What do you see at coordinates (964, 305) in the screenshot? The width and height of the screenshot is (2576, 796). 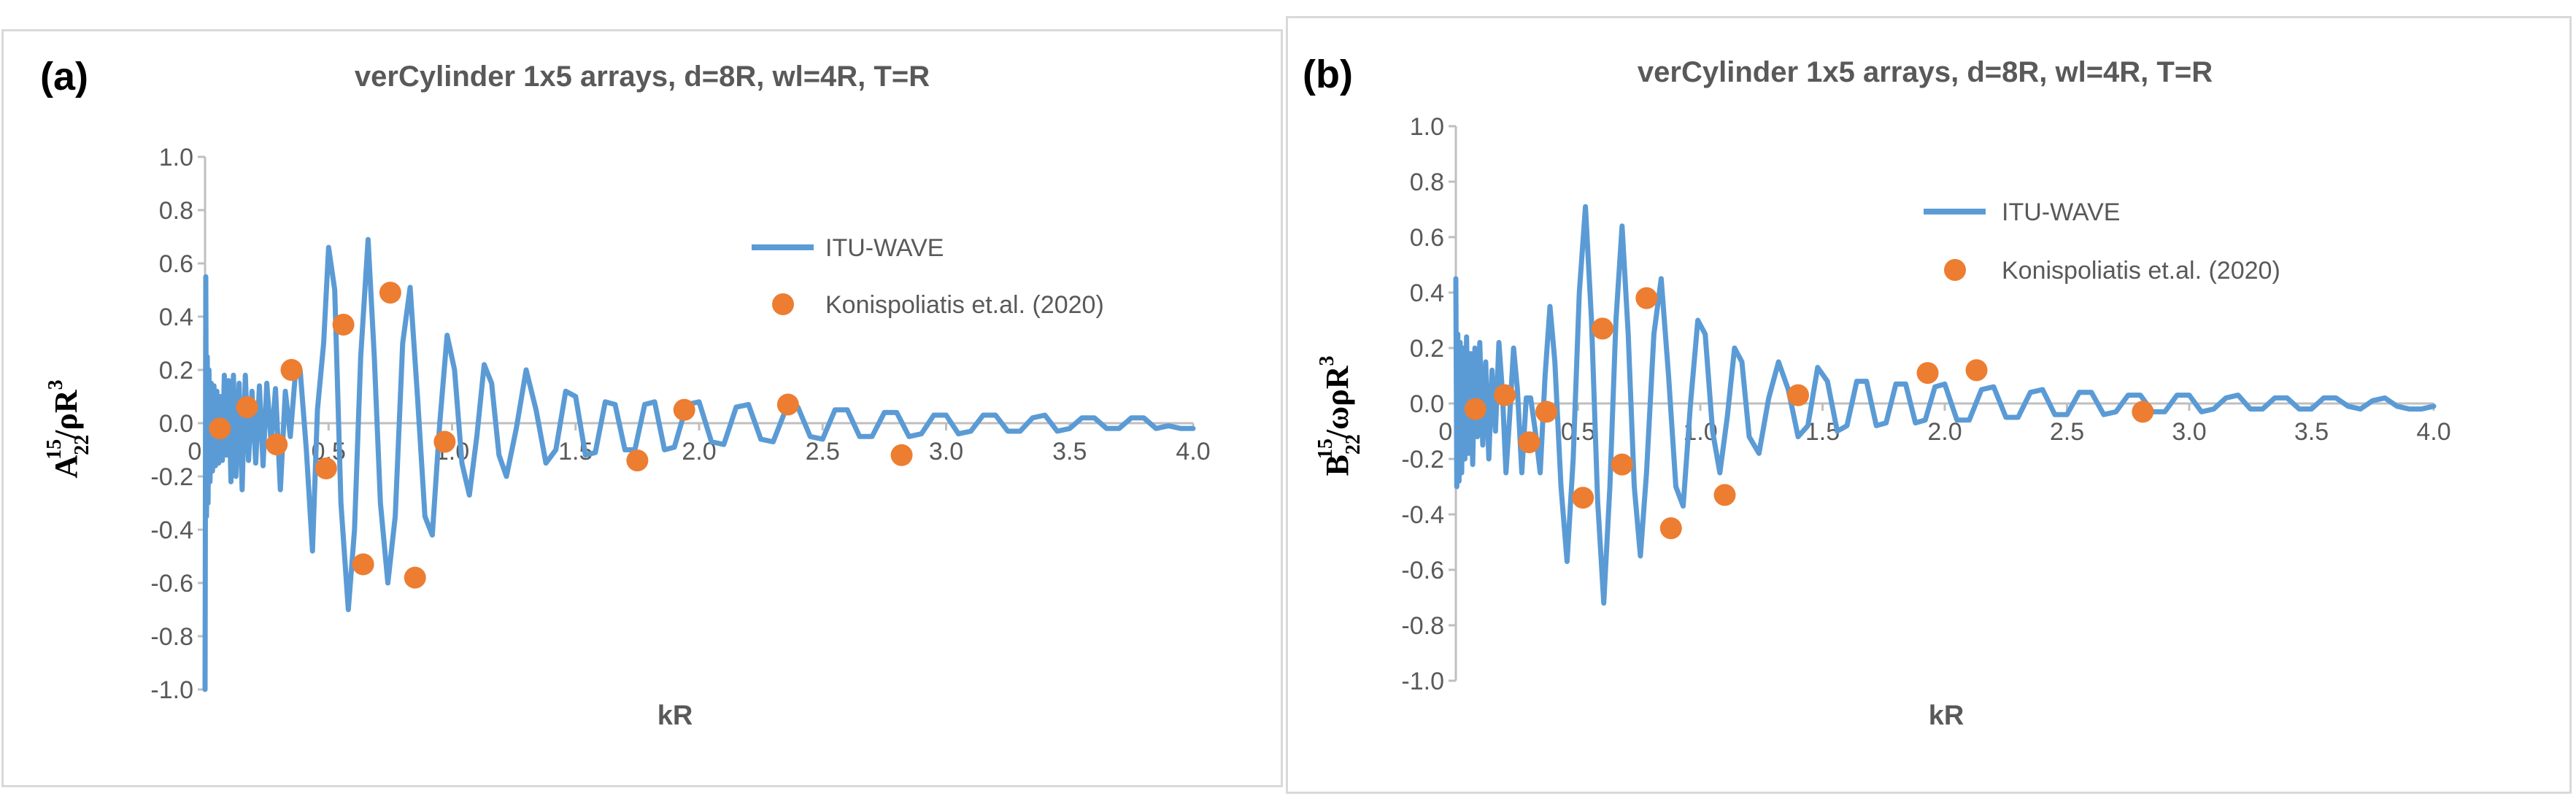 I see `legend-label-markers-a: Konispoliatis et.al. (2020)` at bounding box center [964, 305].